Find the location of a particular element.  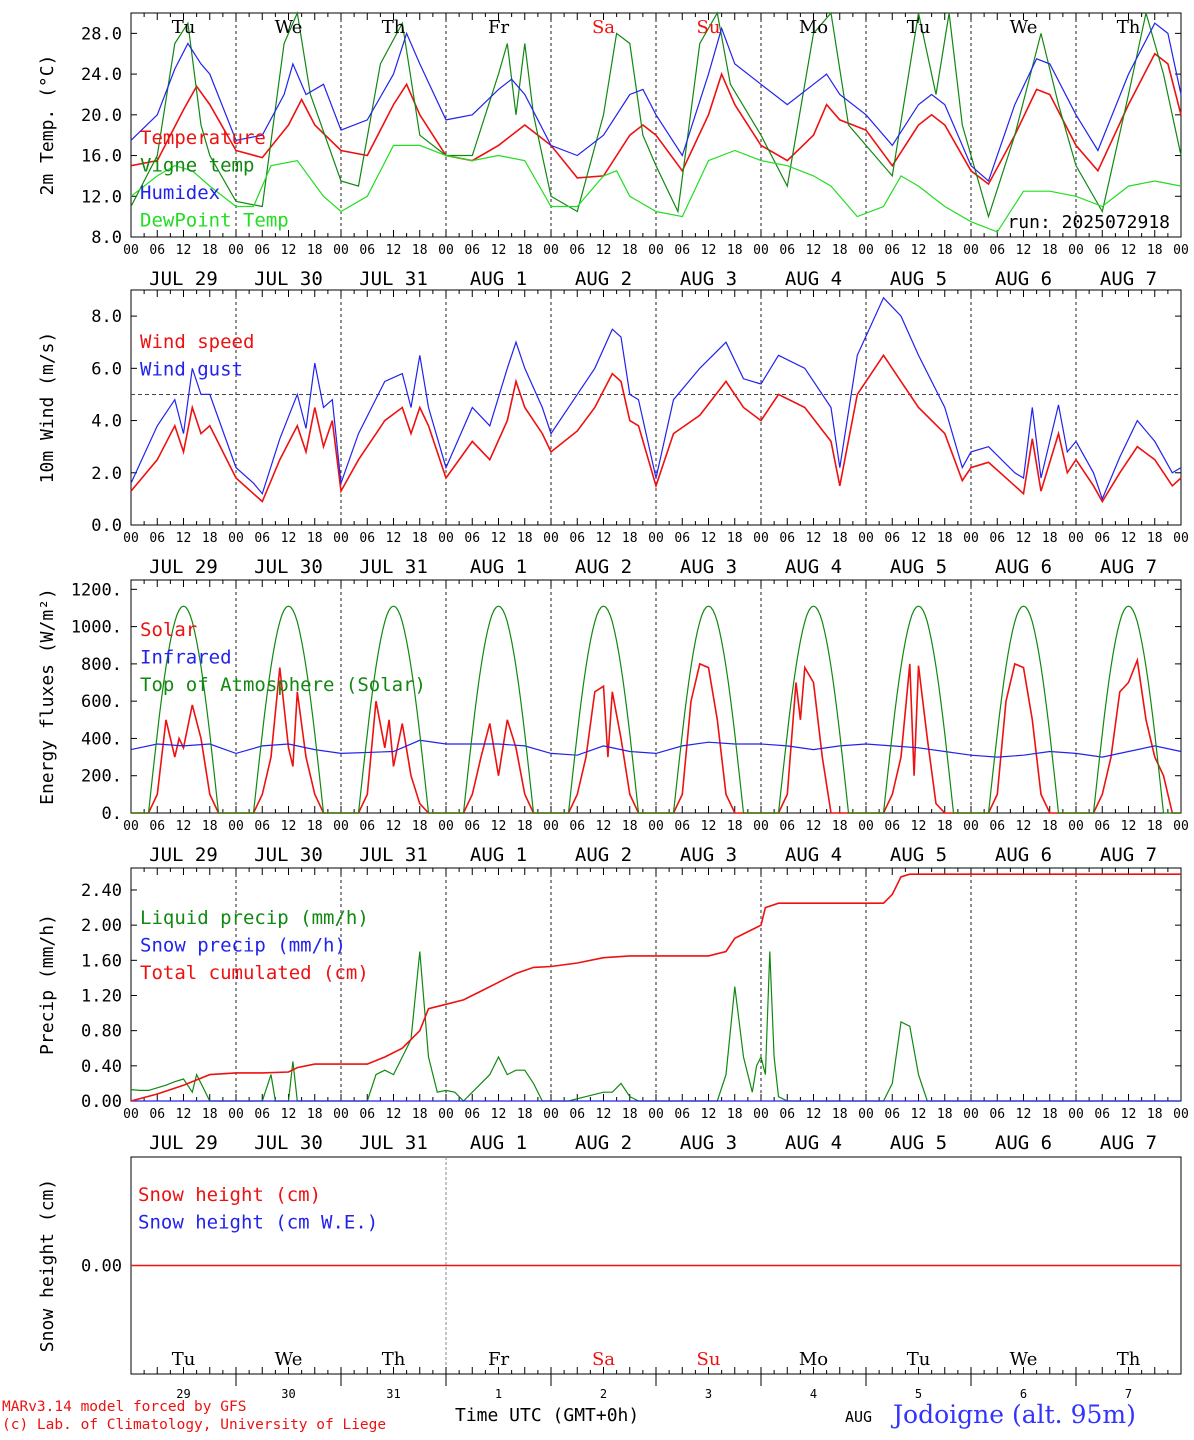

y-tick-label: 800. is located at coordinates (101, 665).